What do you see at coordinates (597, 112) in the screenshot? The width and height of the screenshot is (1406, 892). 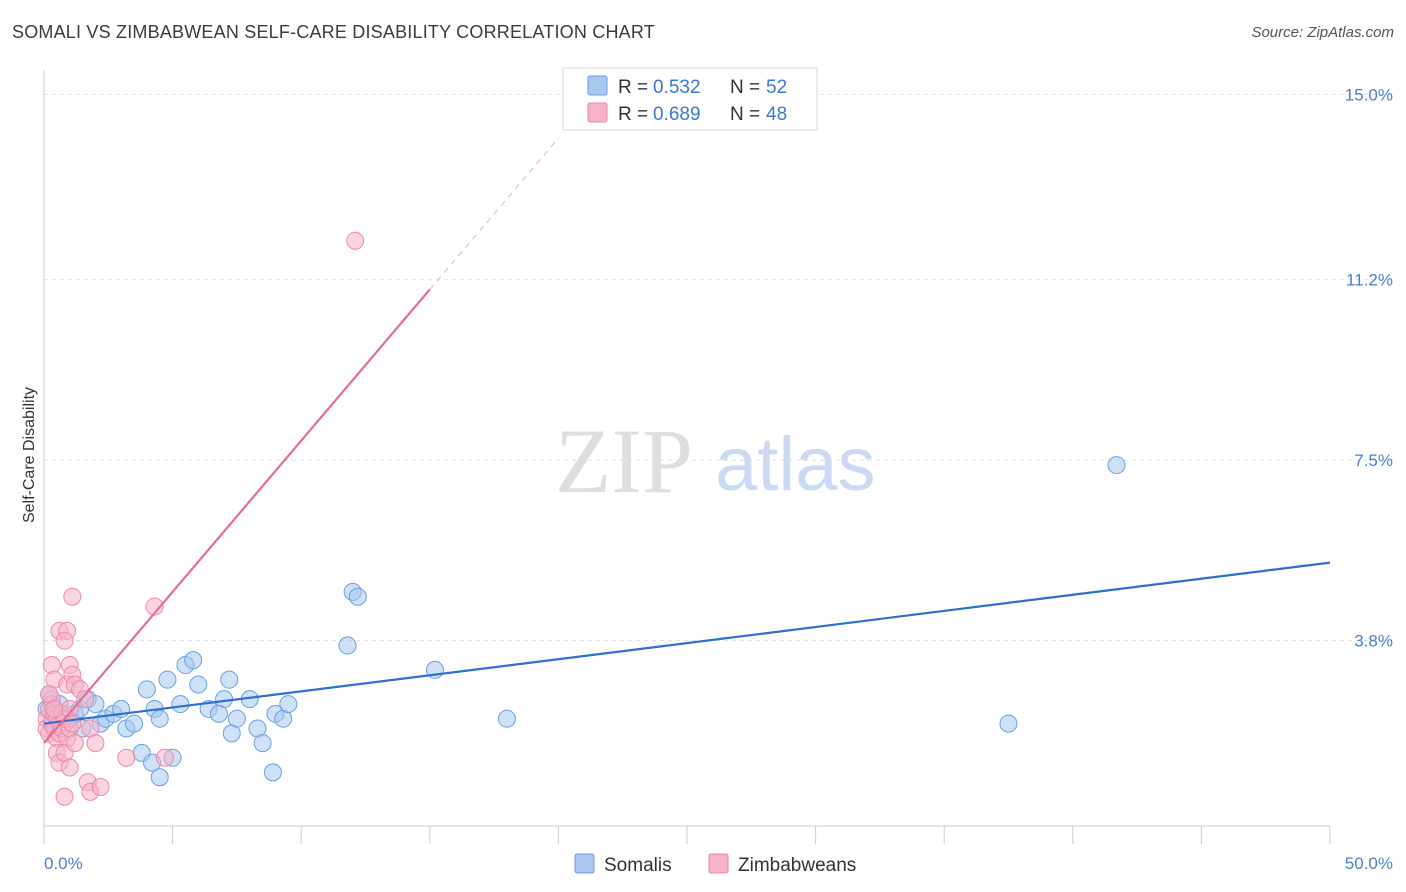 I see `legend-zimbabwean-swatch` at bounding box center [597, 112].